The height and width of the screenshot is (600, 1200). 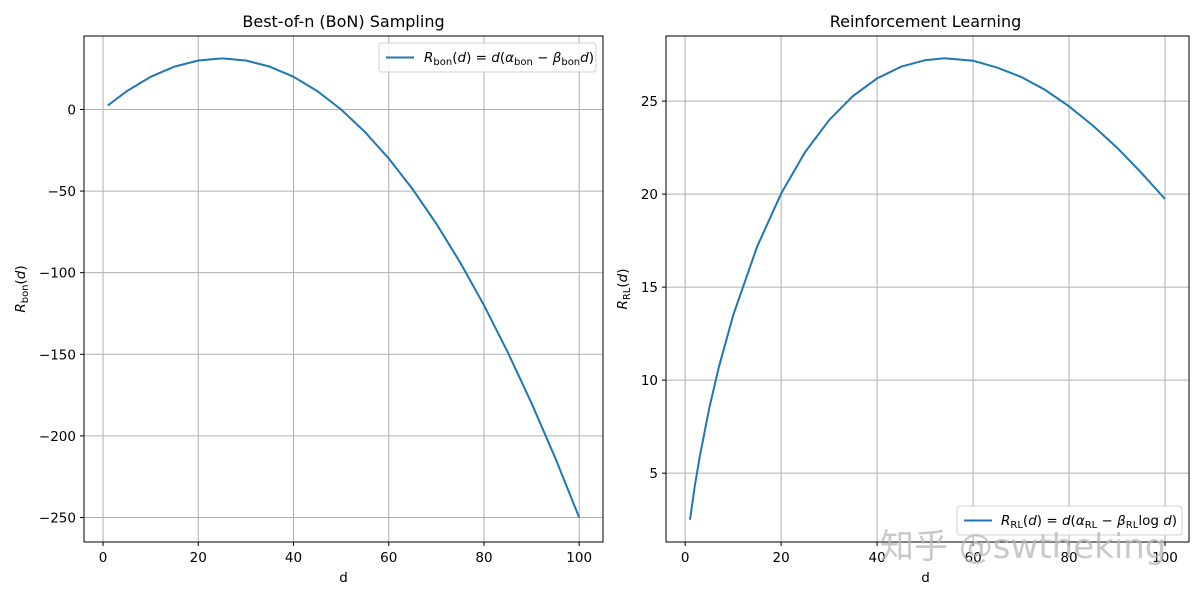 What do you see at coordinates (509, 59) in the screenshot?
I see `left-legend-label: Rbon(d) = d(αbon − βbond)` at bounding box center [509, 59].